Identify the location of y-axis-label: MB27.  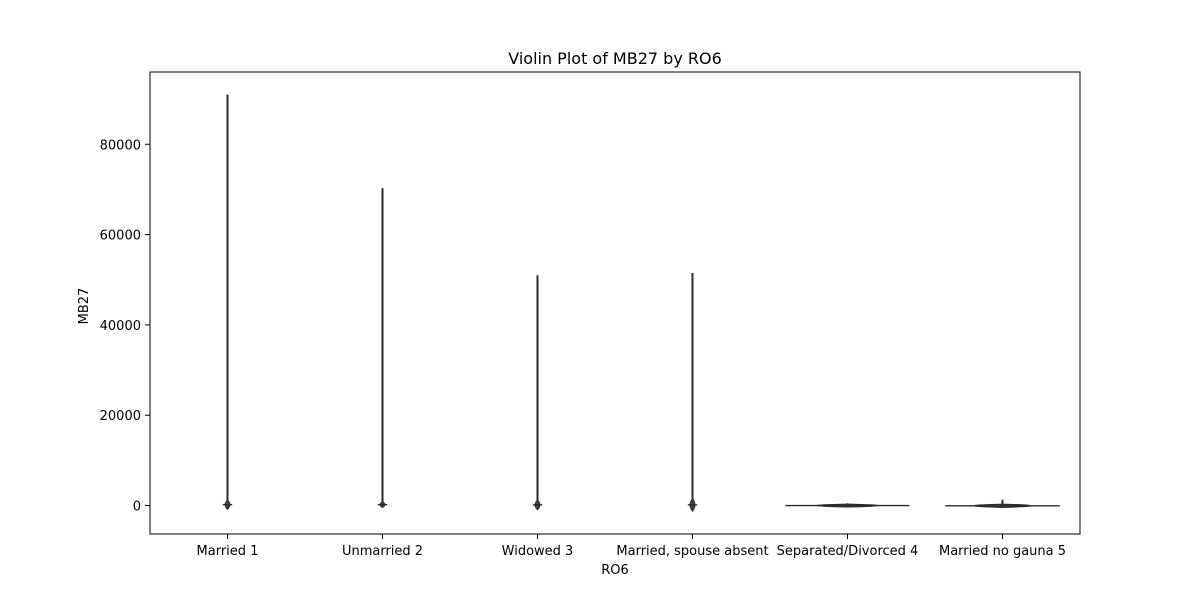
(84, 306).